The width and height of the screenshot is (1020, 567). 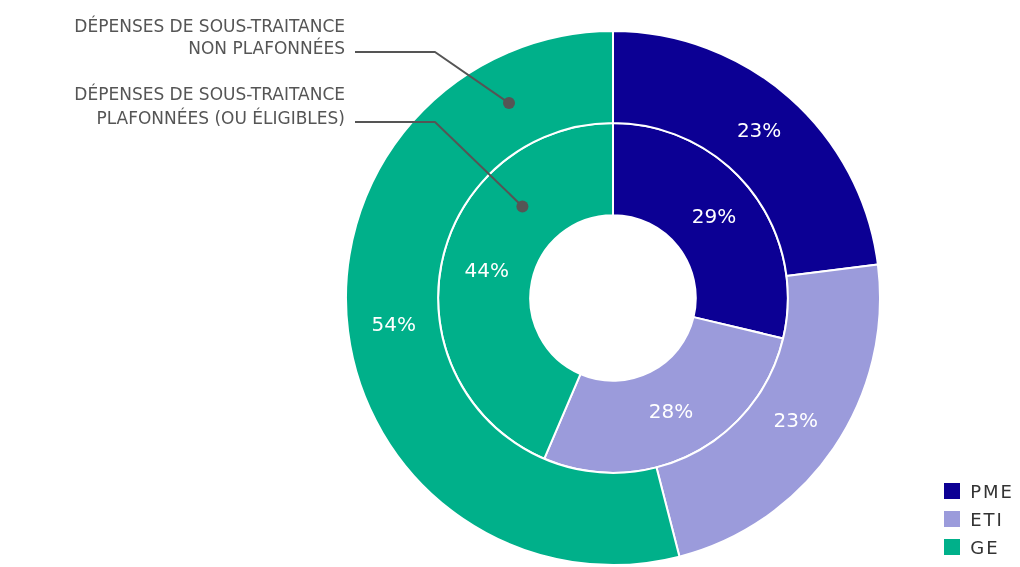 I want to click on data-label: 28%, so click(x=671, y=411).